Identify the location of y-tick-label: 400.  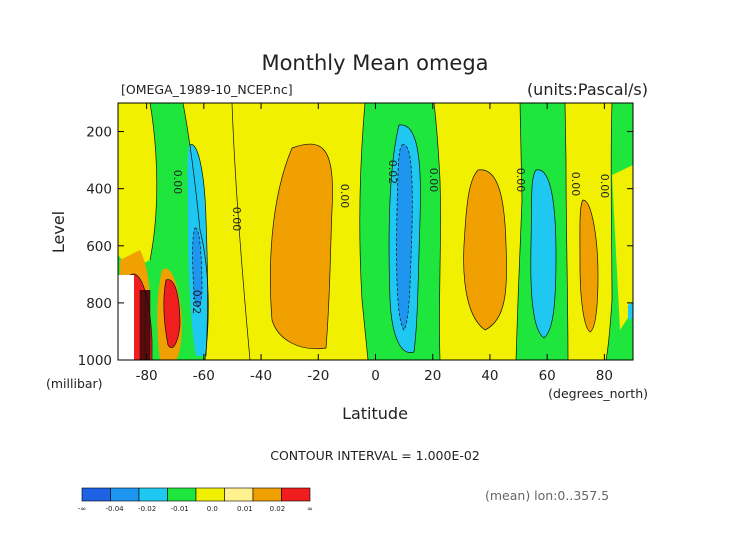
(99, 190).